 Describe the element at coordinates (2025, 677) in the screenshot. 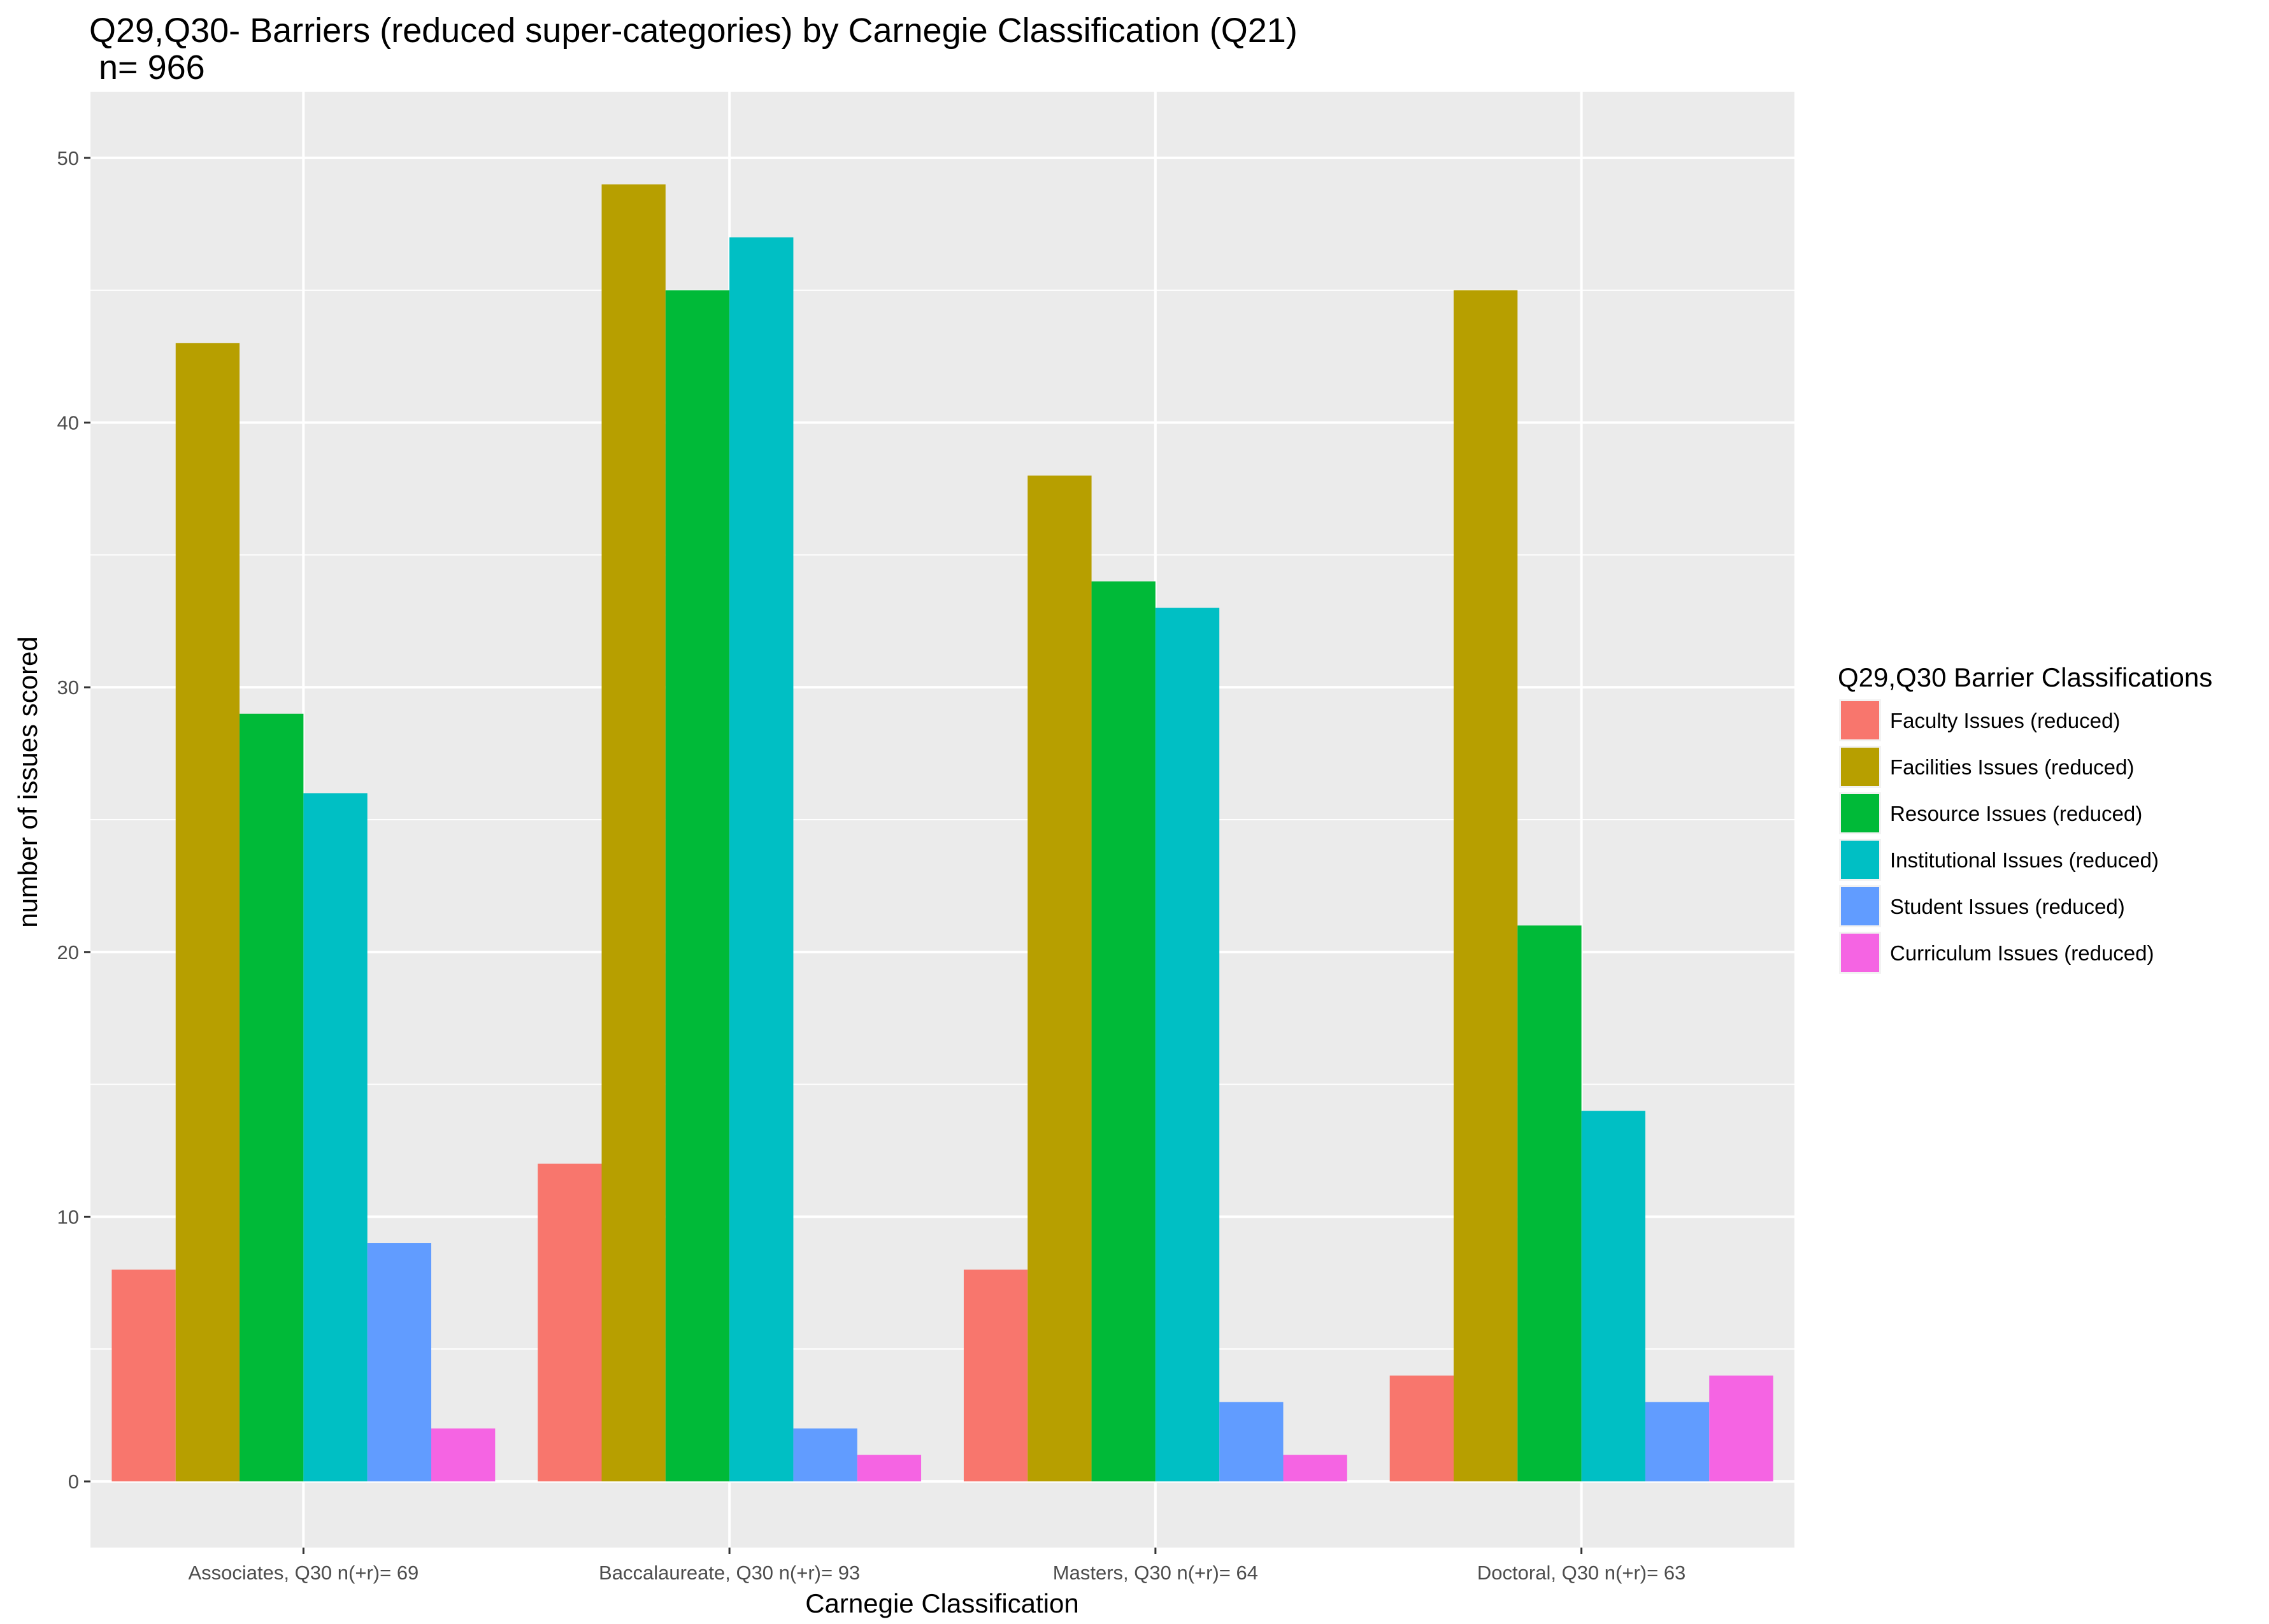

I see `legend-title: Q29,Q30 Barrier Classifications` at that location.